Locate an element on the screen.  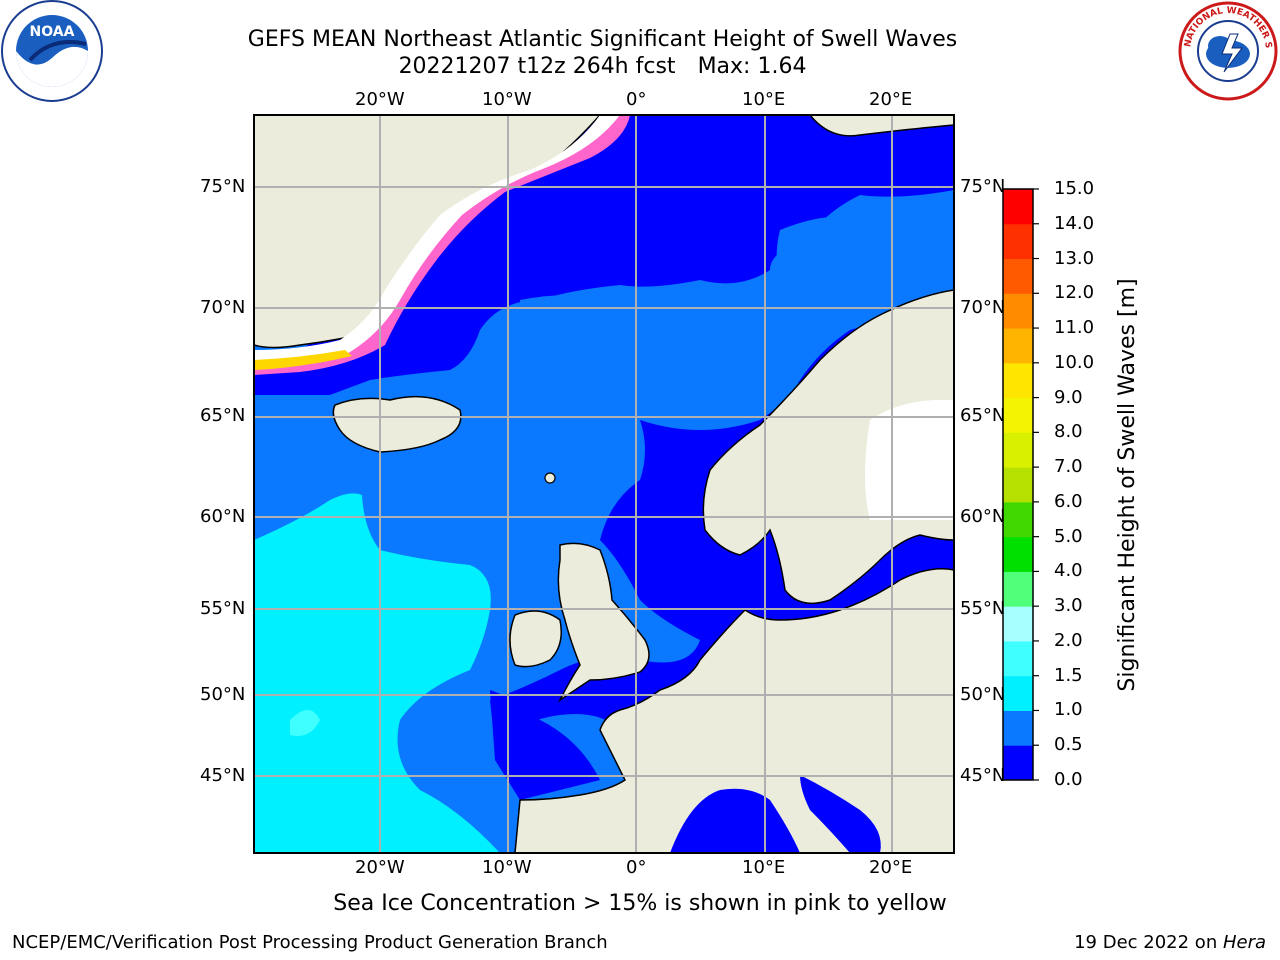
footer-date: 19 Dec 2022 on Hera is located at coordinates (1170, 943).